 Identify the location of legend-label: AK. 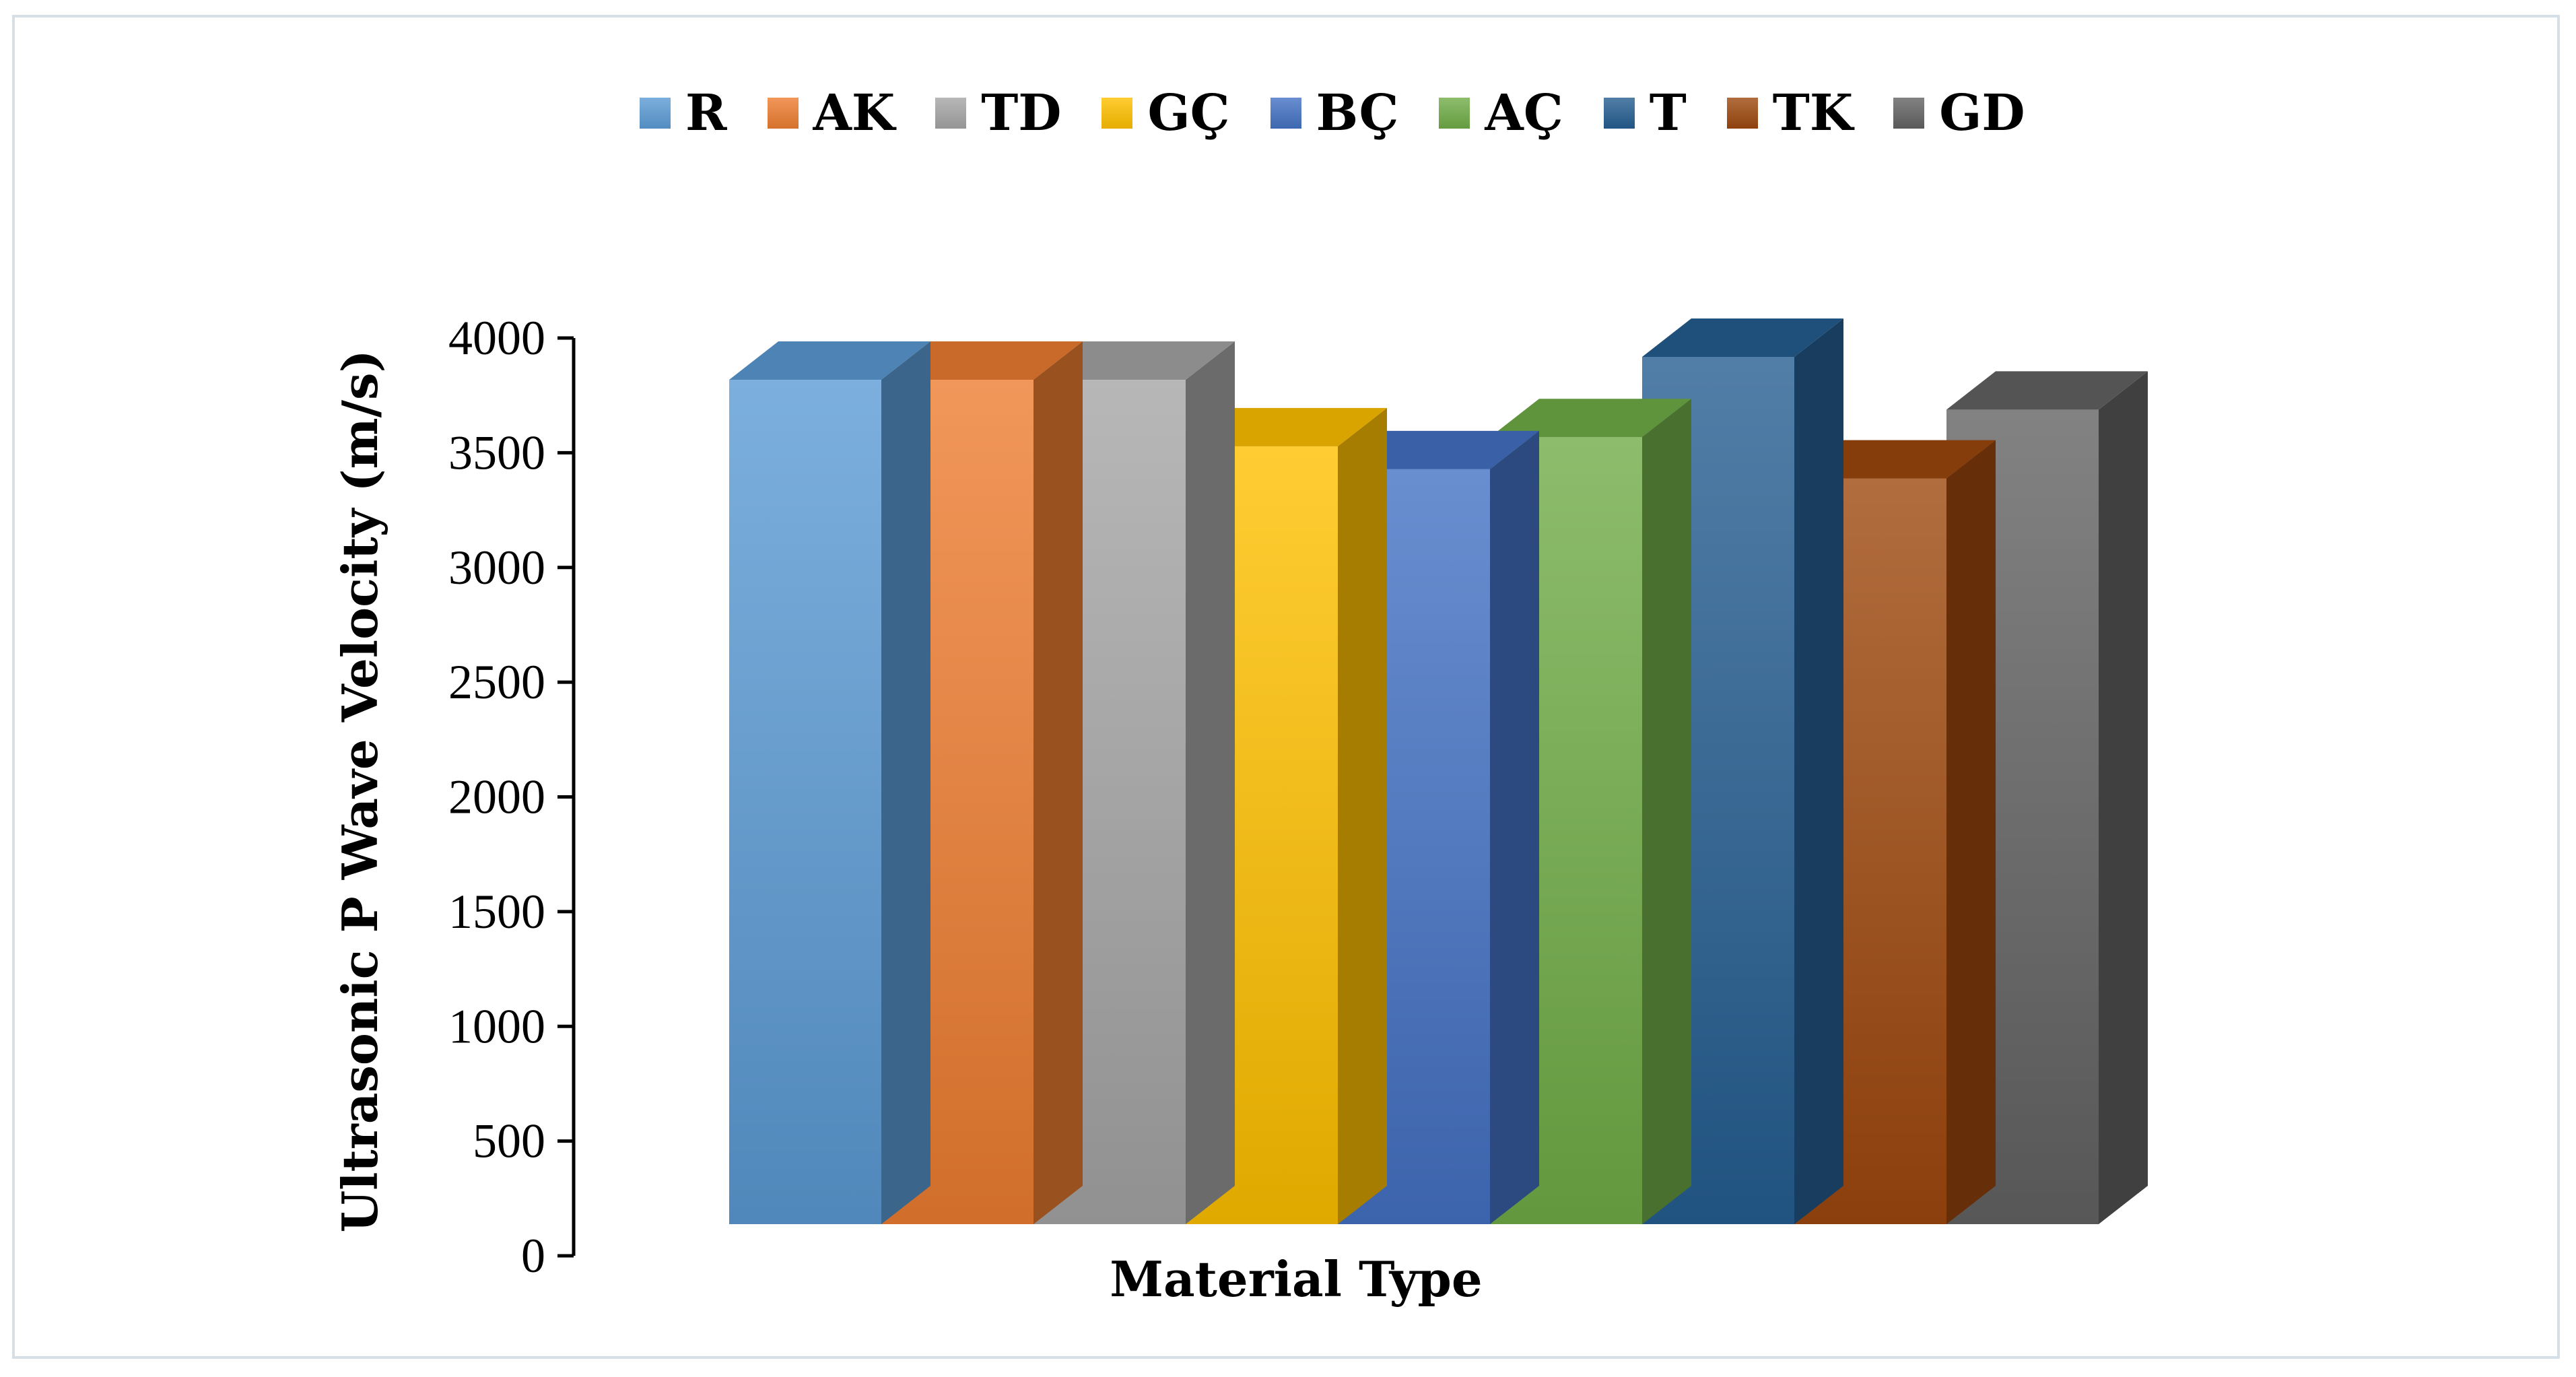
(854, 113).